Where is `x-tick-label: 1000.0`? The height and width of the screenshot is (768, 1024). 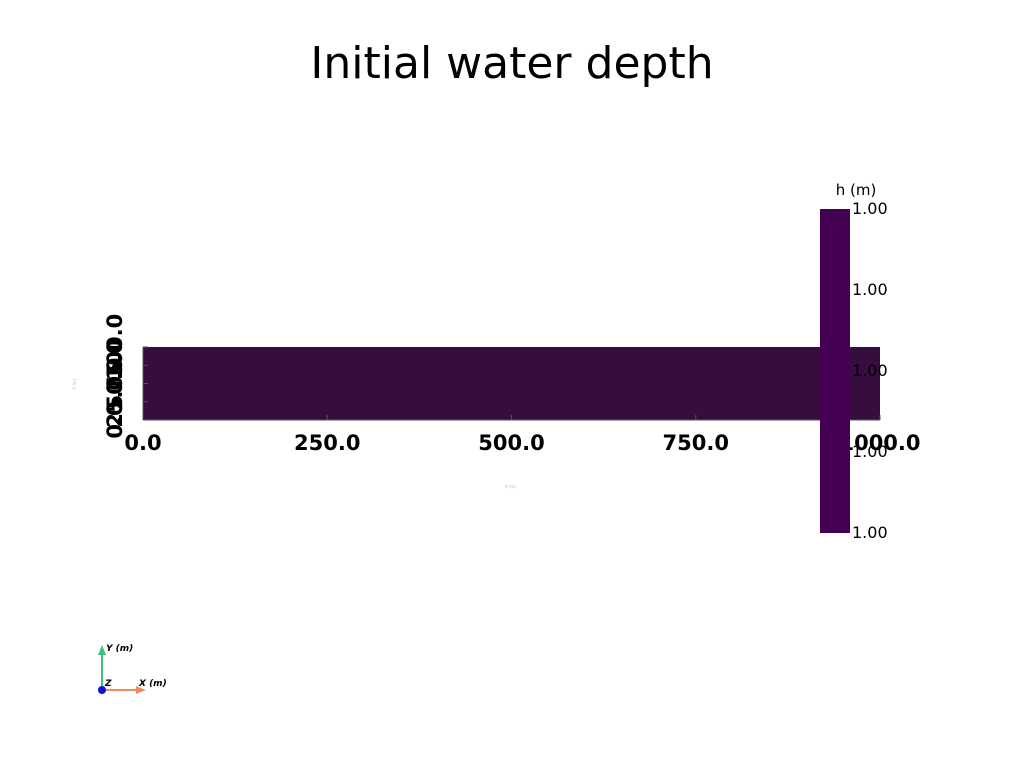 x-tick-label: 1000.0 is located at coordinates (879, 443).